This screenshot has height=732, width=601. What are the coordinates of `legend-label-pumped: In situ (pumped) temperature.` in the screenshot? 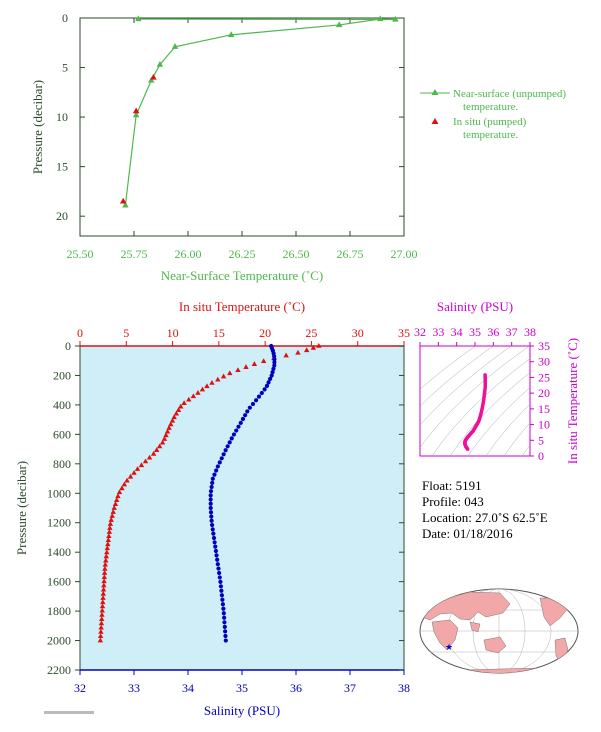 It's located at (491, 128).